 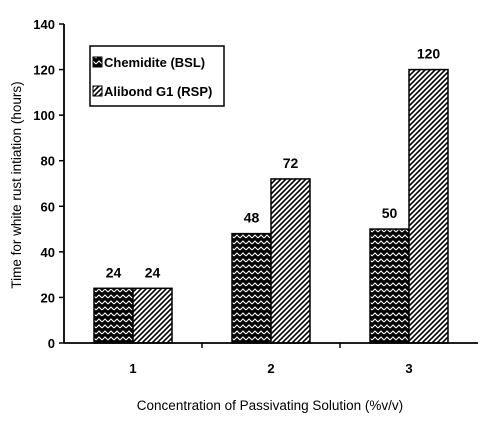 I want to click on legend-box, so click(x=157, y=76).